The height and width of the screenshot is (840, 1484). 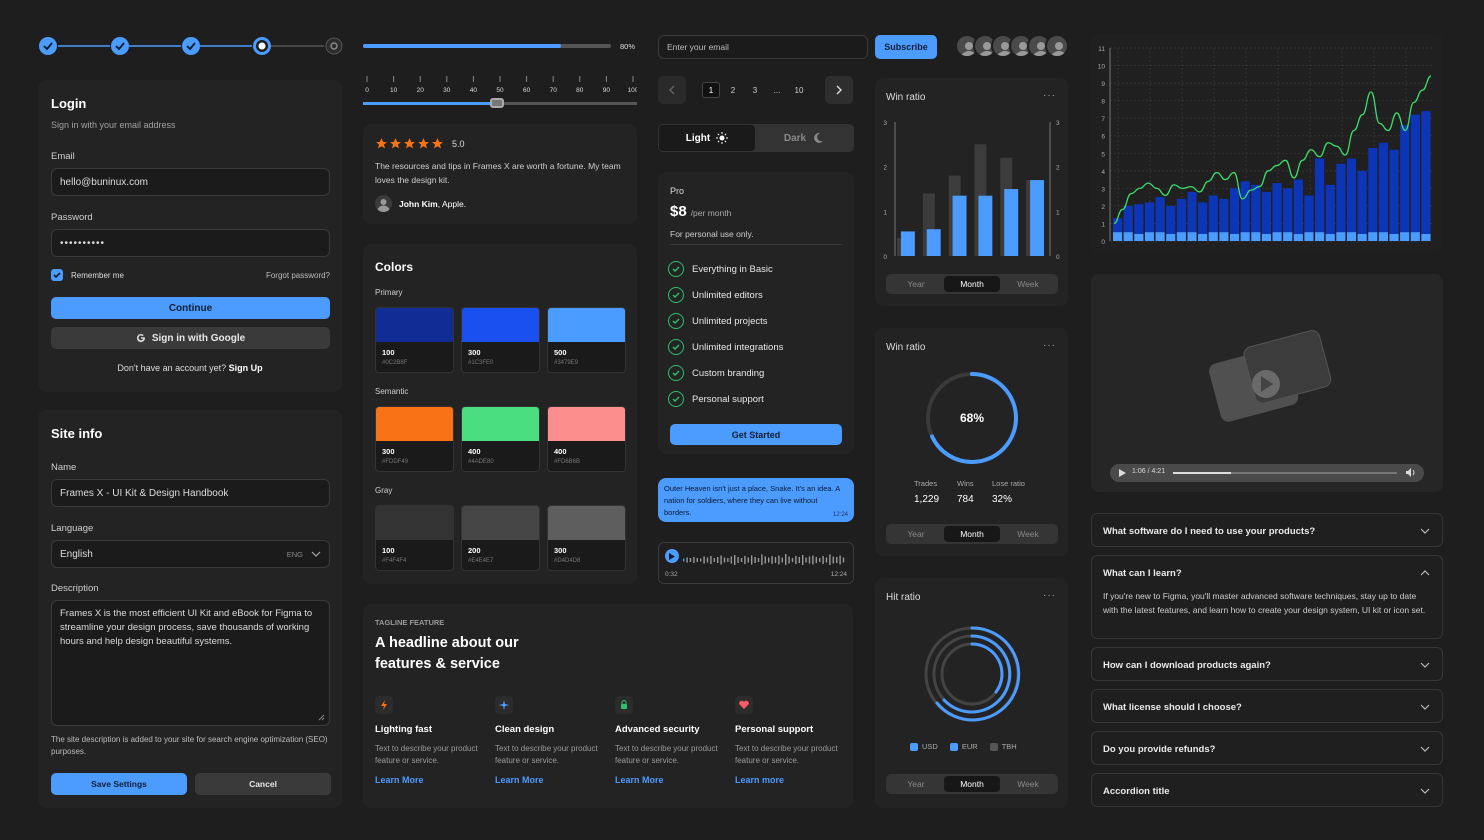 What do you see at coordinates (839, 90) in the screenshot?
I see `next-page-button` at bounding box center [839, 90].